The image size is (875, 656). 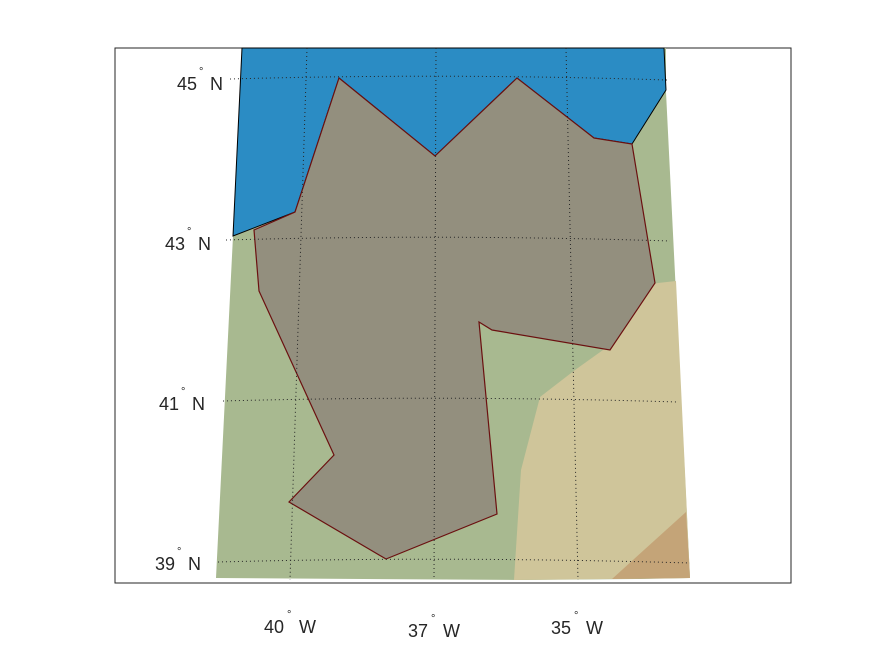 What do you see at coordinates (175, 244) in the screenshot?
I see `lat-label-43: 43` at bounding box center [175, 244].